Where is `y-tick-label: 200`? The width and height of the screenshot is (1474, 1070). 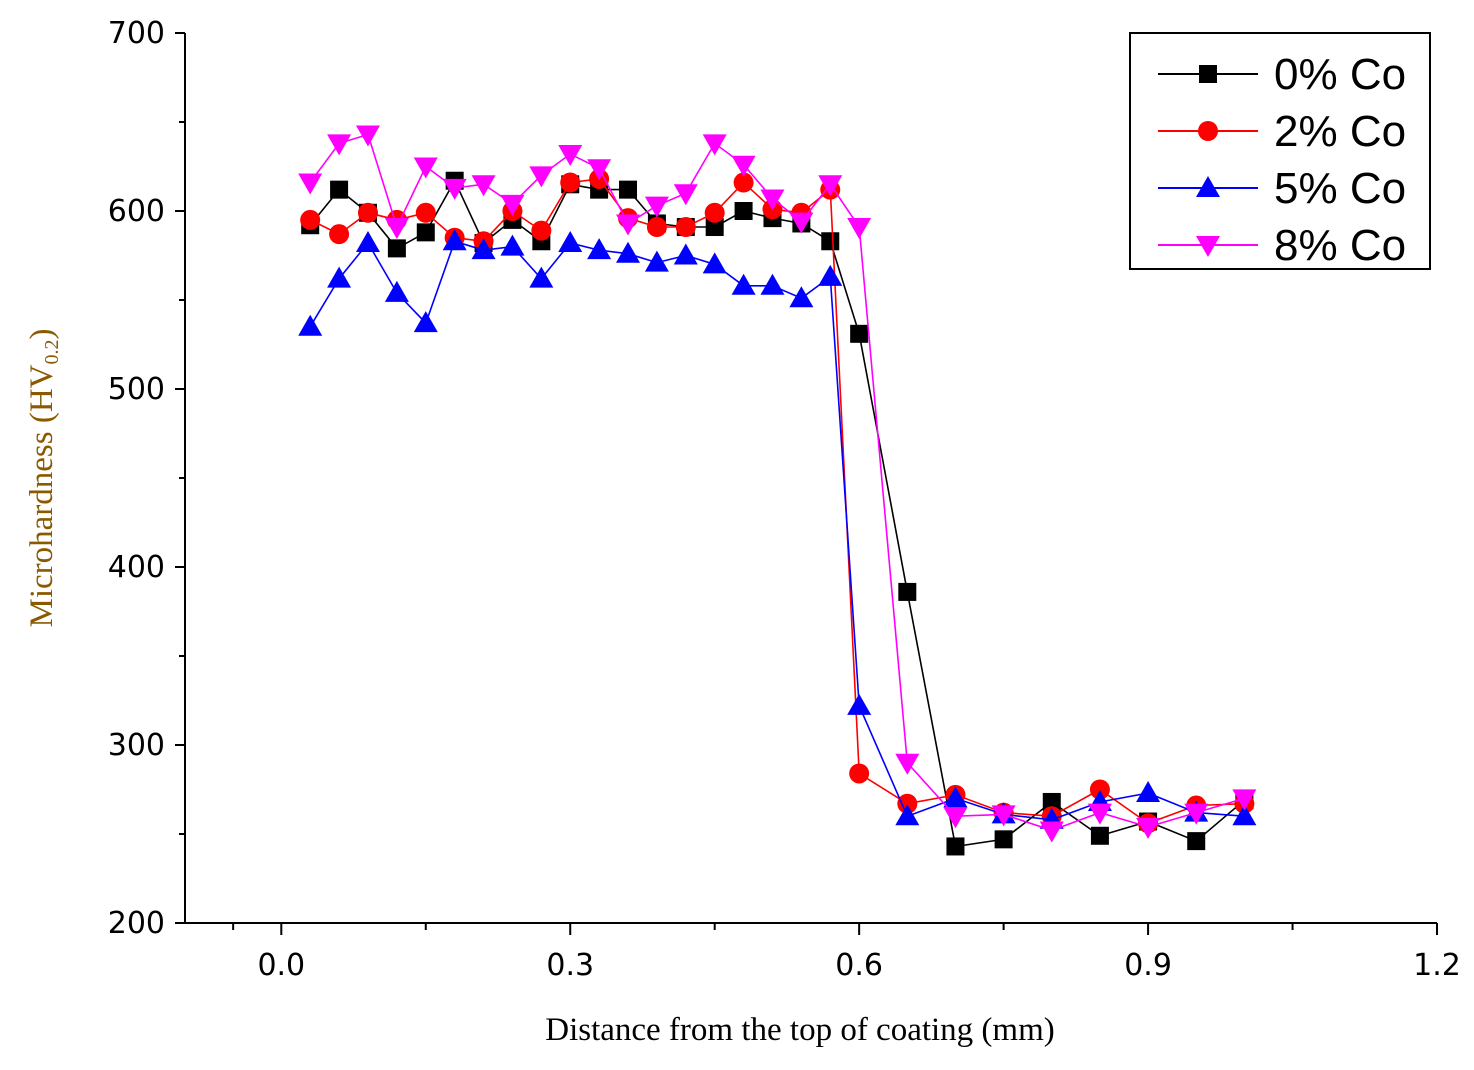 y-tick-label: 200 is located at coordinates (136, 923).